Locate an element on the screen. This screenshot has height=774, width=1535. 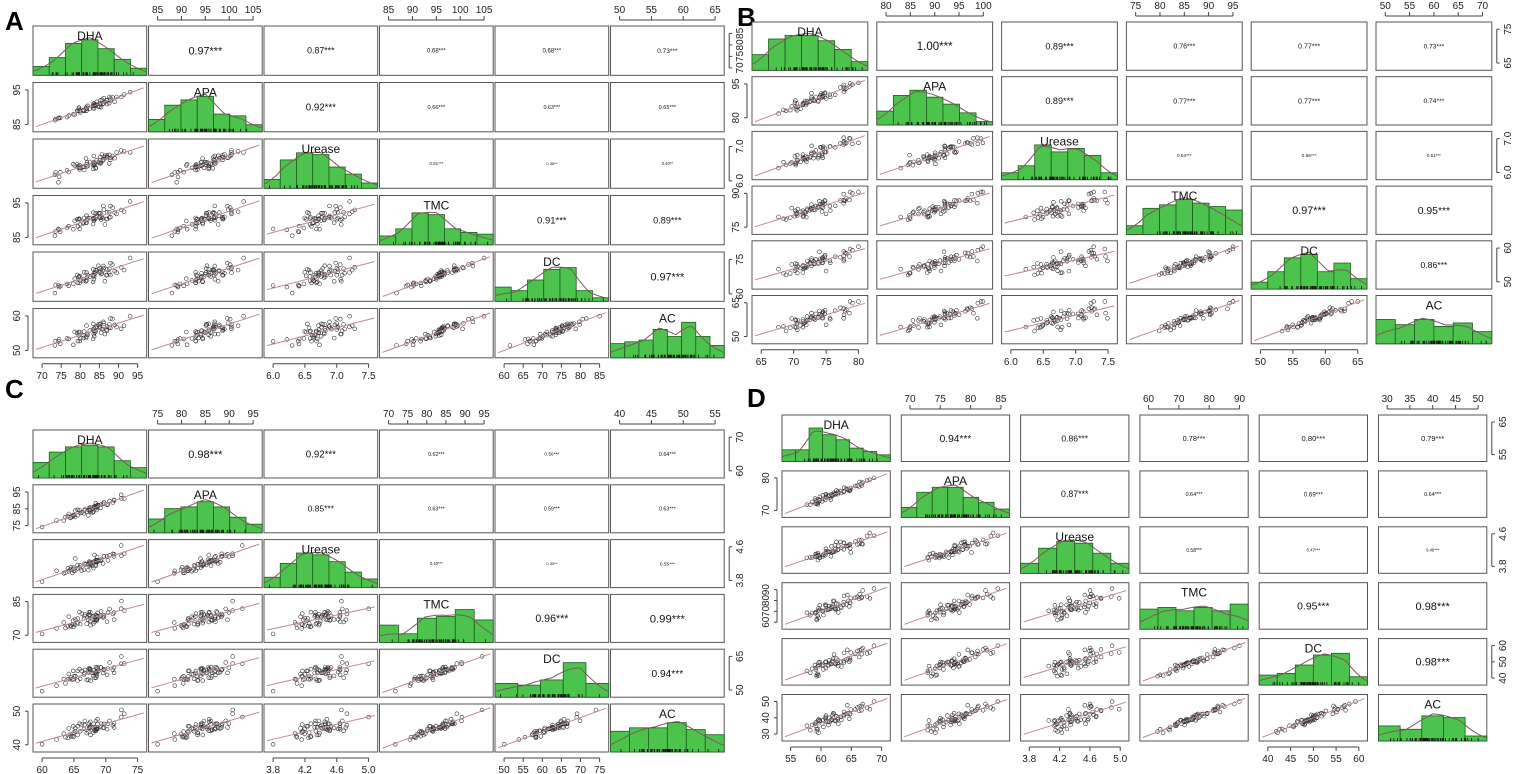
correlation-value: 0.77*** is located at coordinates (1309, 101).